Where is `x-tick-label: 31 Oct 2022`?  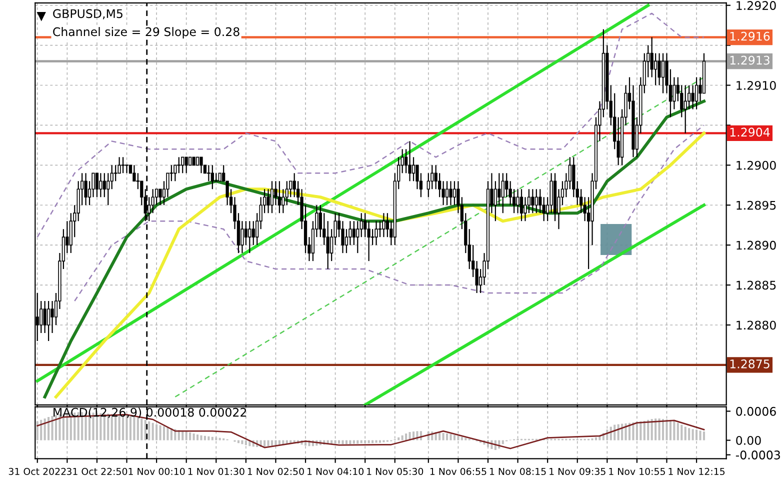 x-tick-label: 31 Oct 2022 is located at coordinates (37, 472).